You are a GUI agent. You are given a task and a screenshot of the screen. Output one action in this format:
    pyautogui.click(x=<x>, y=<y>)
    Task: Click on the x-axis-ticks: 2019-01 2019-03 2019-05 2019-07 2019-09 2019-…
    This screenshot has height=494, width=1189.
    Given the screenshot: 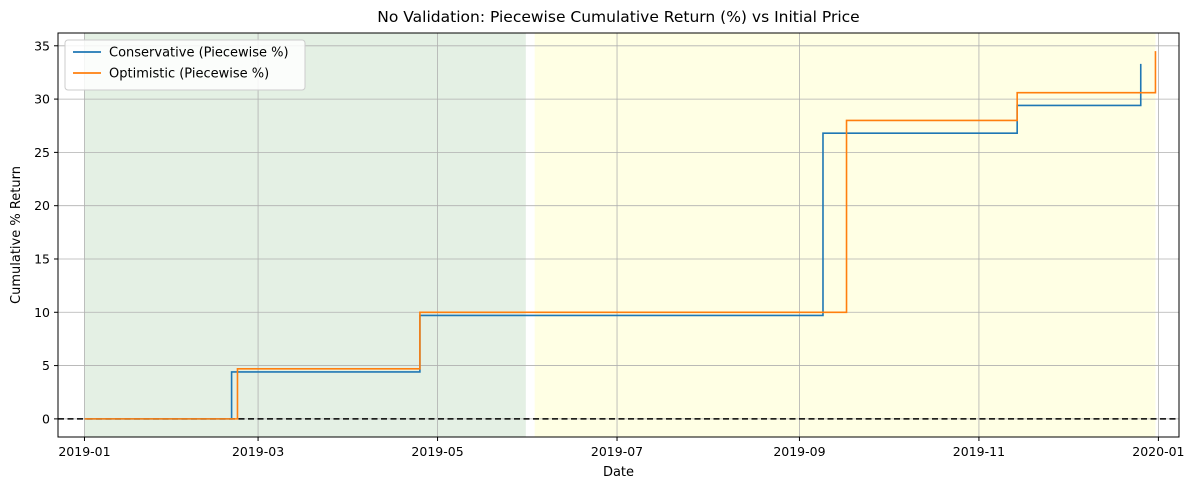 What is the action you would take?
    pyautogui.click(x=621, y=448)
    